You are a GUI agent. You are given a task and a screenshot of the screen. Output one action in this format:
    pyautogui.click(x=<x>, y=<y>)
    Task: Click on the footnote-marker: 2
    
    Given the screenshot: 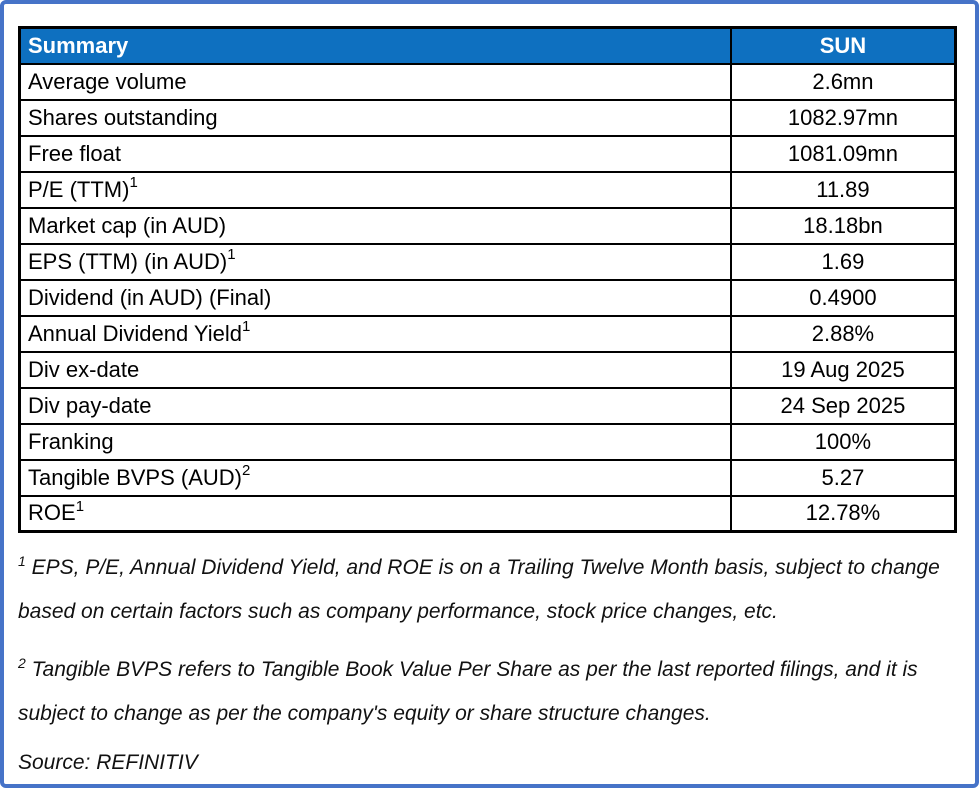 What is the action you would take?
    pyautogui.click(x=246, y=471)
    